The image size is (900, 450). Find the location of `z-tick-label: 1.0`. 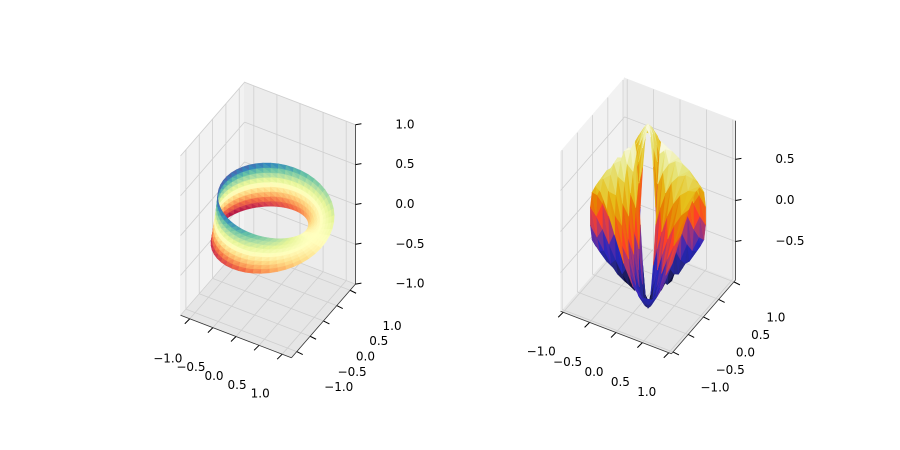

z-tick-label: 1.0 is located at coordinates (404, 124).